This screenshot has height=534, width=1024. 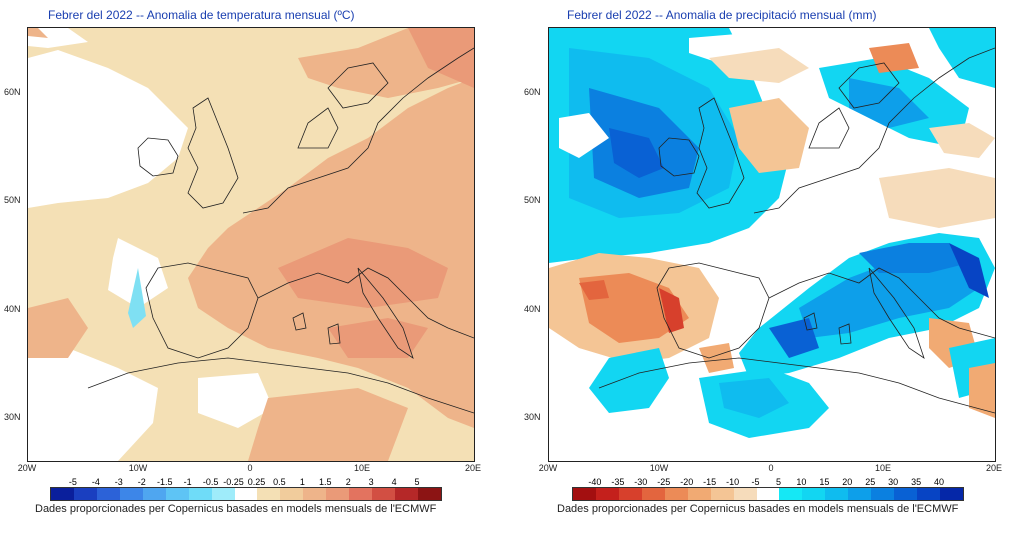 What do you see at coordinates (893, 482) in the screenshot?
I see `colorbar-tick-label: 30` at bounding box center [893, 482].